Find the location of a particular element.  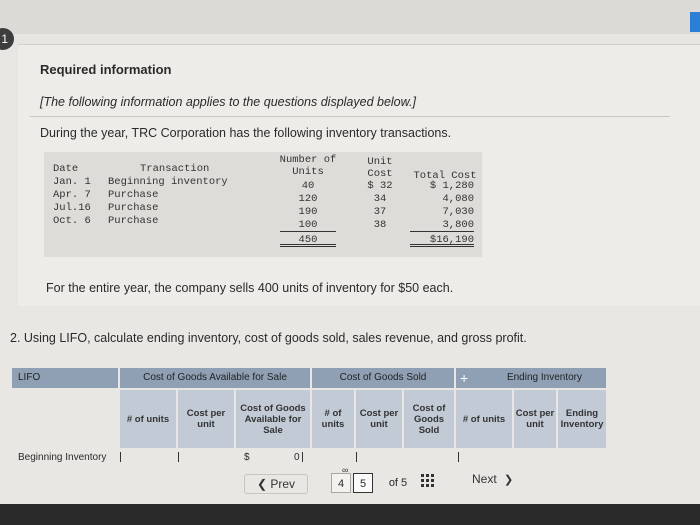

beginning-inventory-label: Beginning Inventory is located at coordinates (62, 457).